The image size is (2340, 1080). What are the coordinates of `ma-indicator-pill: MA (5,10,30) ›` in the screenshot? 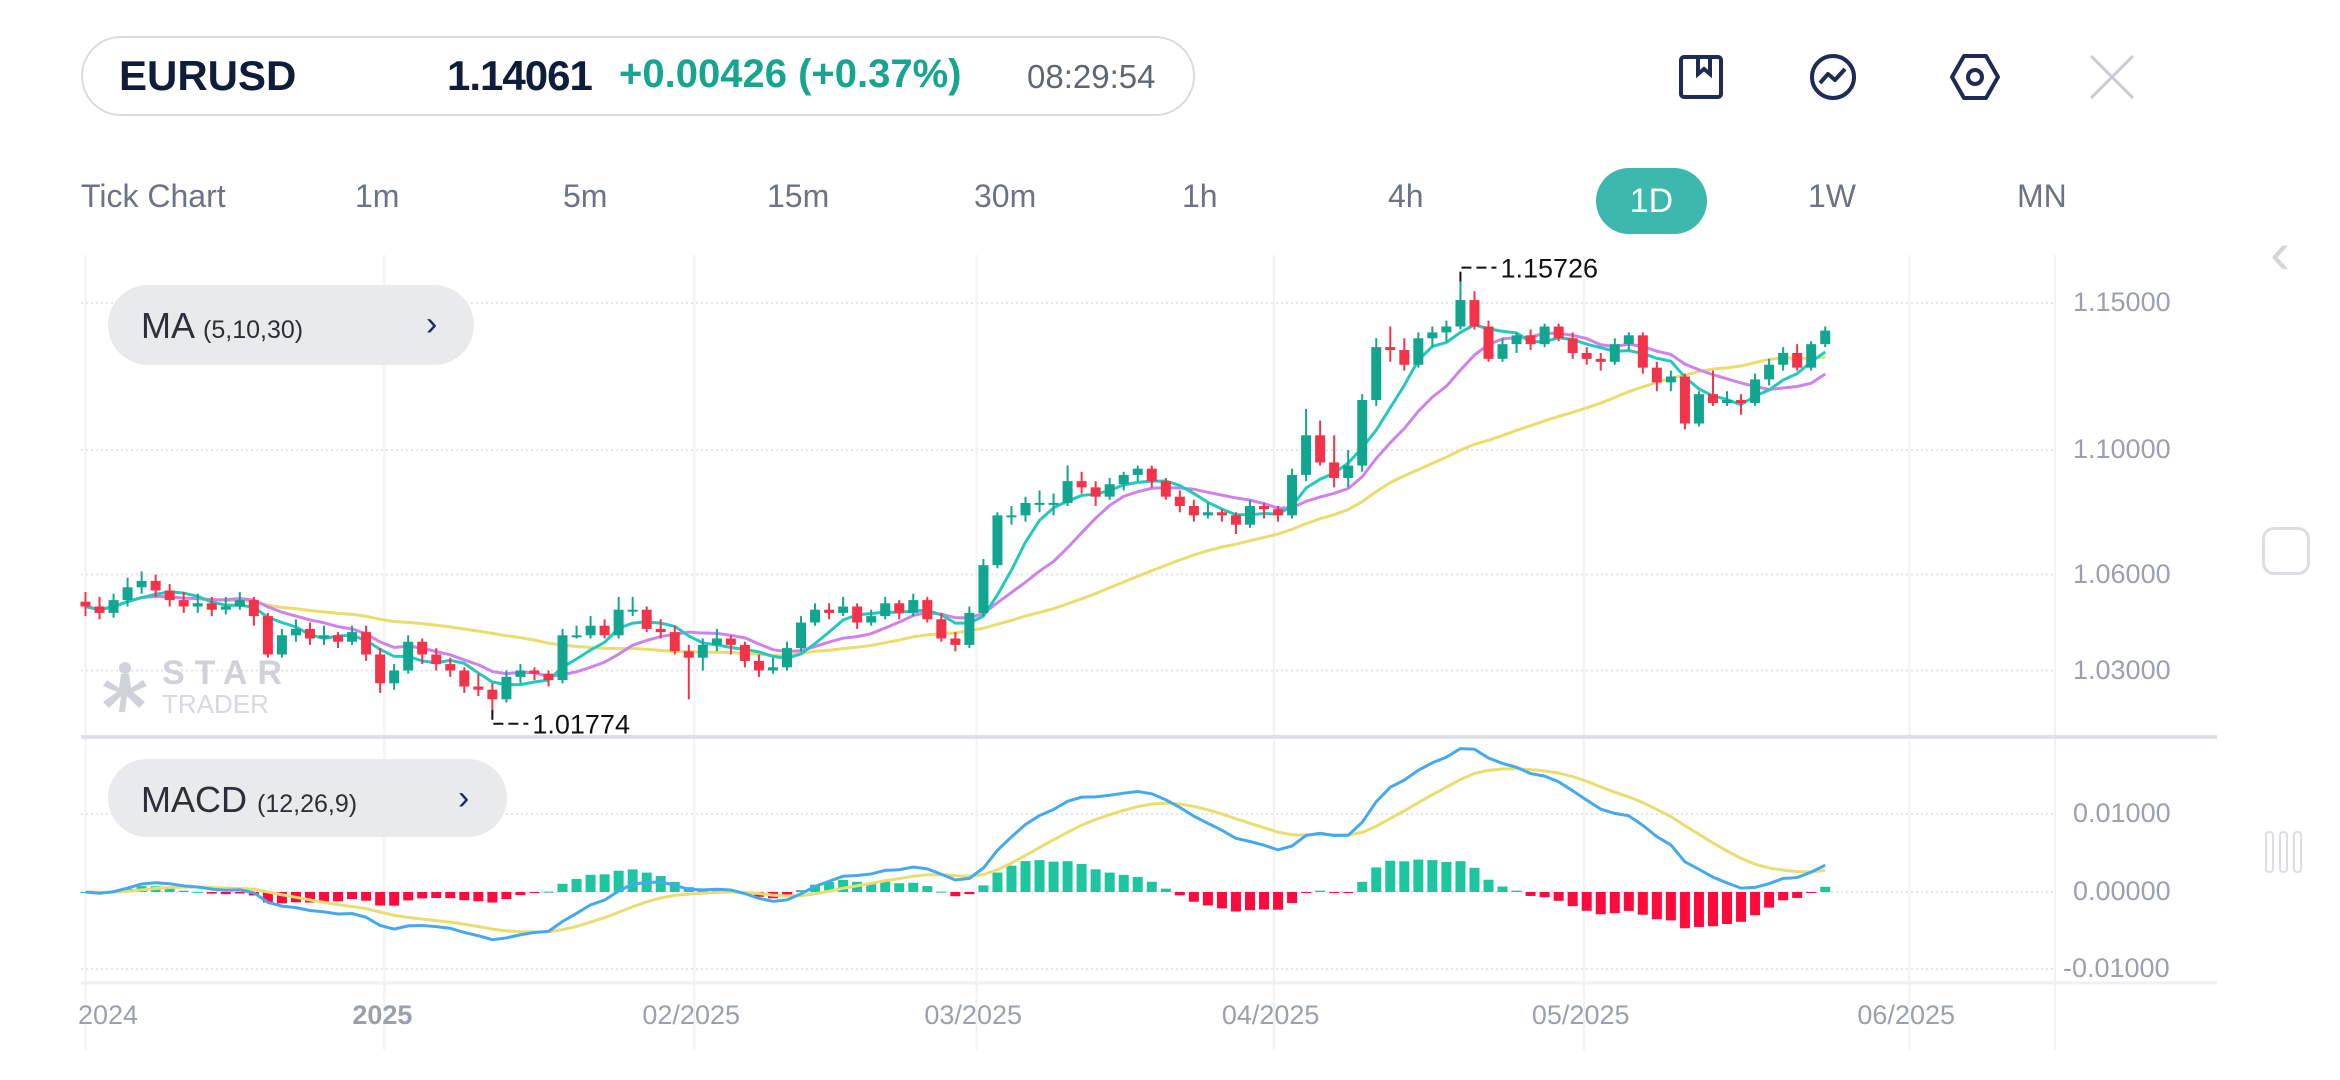 It's located at (291, 325).